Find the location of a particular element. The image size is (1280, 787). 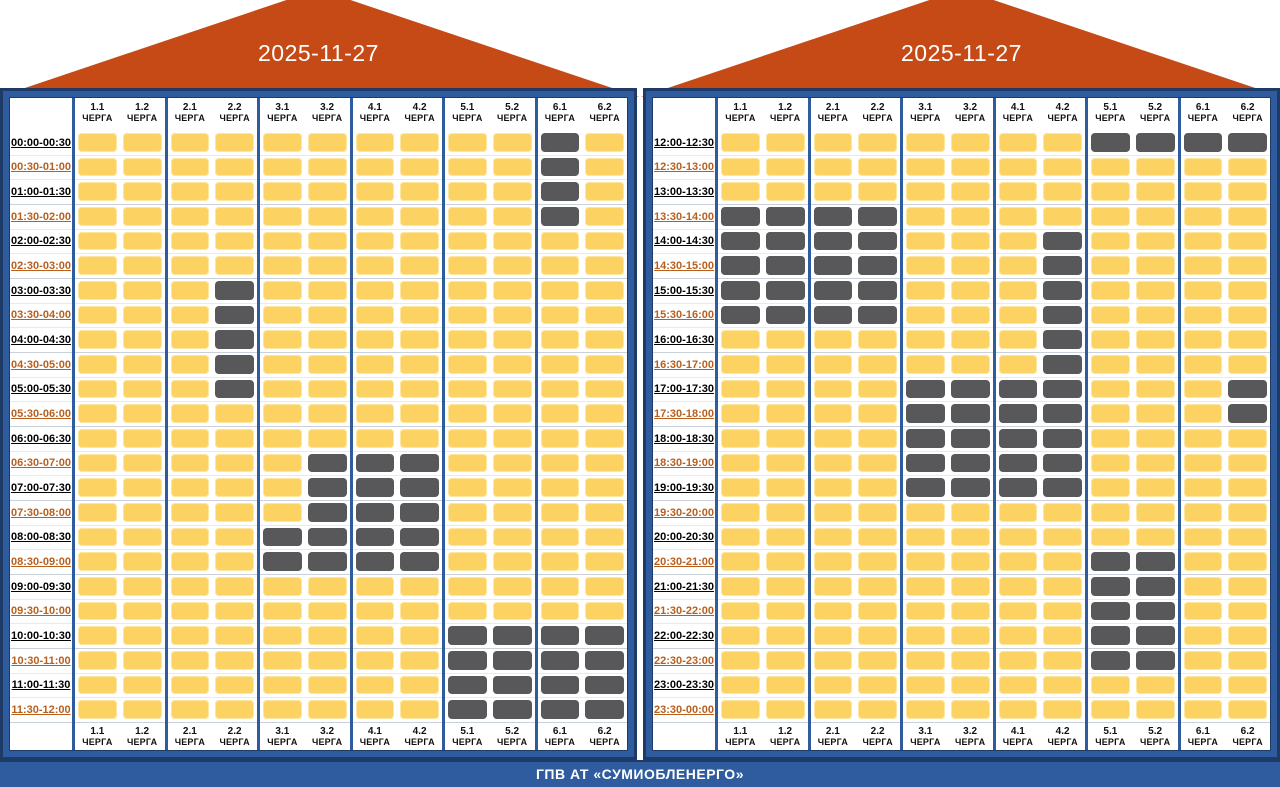

time-label: 20:30-21:00 is located at coordinates (684, 562).